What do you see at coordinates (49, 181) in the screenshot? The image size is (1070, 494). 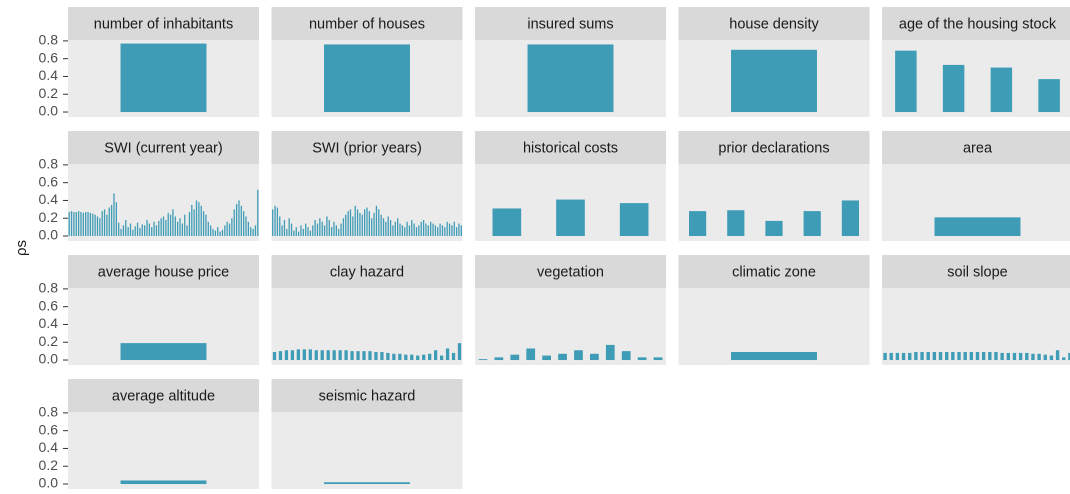 I see `y-tick-label: 0.6` at bounding box center [49, 181].